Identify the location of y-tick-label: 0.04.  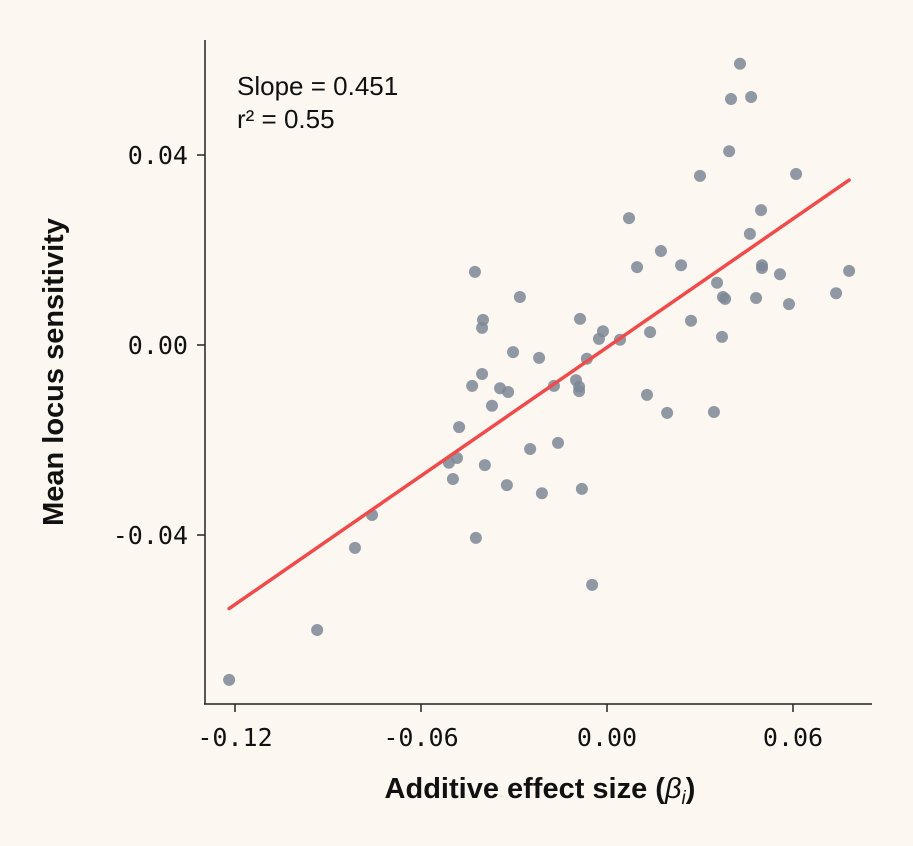
(158, 155).